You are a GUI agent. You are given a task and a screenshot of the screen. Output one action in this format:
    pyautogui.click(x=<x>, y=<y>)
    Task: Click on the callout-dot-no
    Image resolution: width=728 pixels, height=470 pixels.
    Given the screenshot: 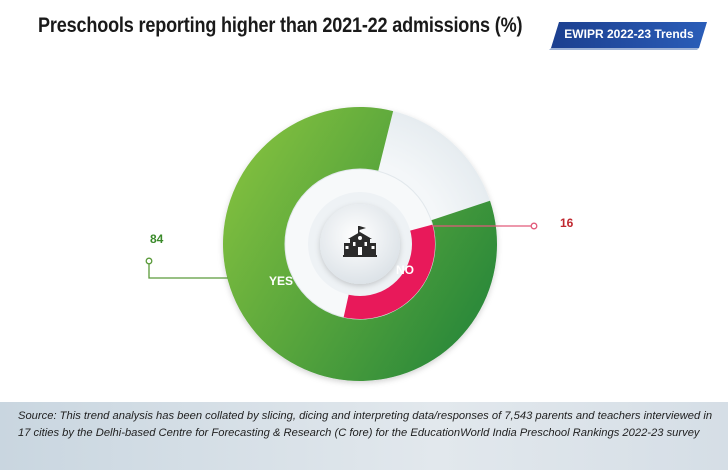 What is the action you would take?
    pyautogui.click(x=534, y=226)
    